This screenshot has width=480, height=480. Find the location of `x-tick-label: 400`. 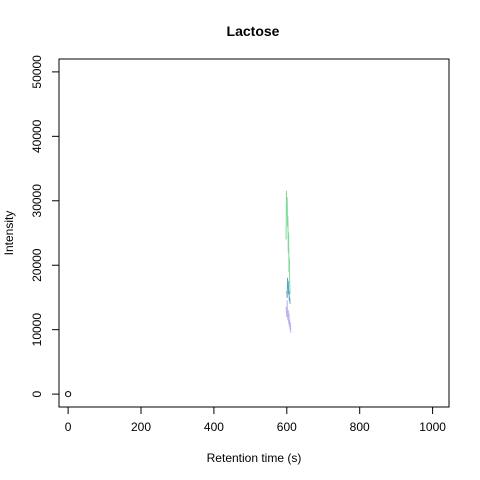

x-tick-label: 400 is located at coordinates (214, 427).